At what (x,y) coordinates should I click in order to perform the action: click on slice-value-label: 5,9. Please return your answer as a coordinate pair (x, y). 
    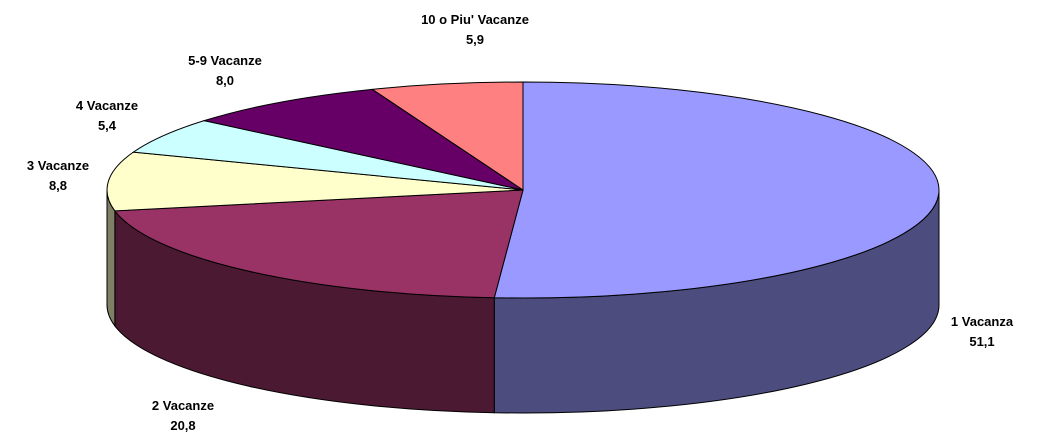
    Looking at the image, I should click on (475, 39).